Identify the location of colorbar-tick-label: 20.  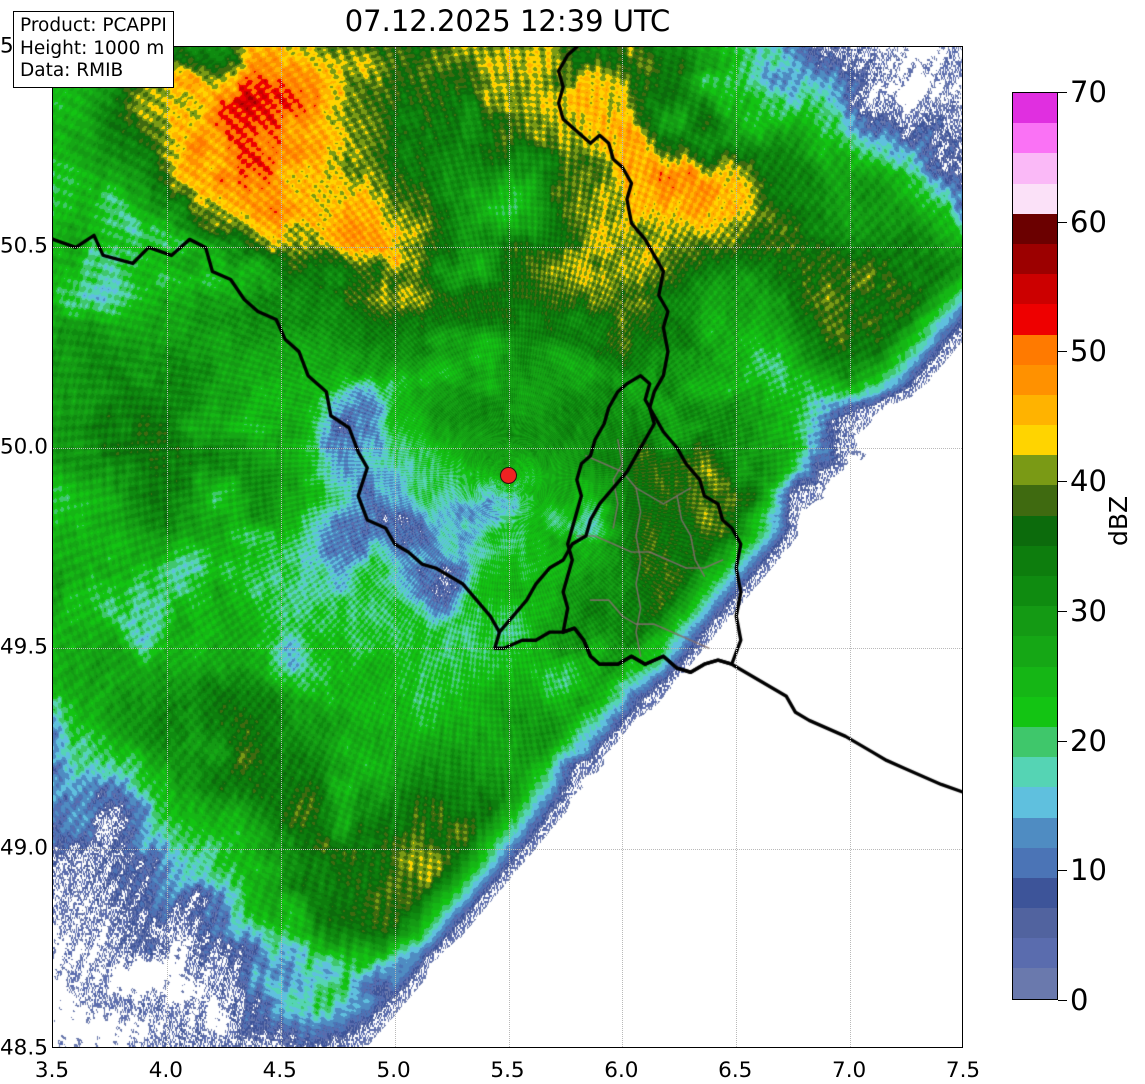
(1088, 740).